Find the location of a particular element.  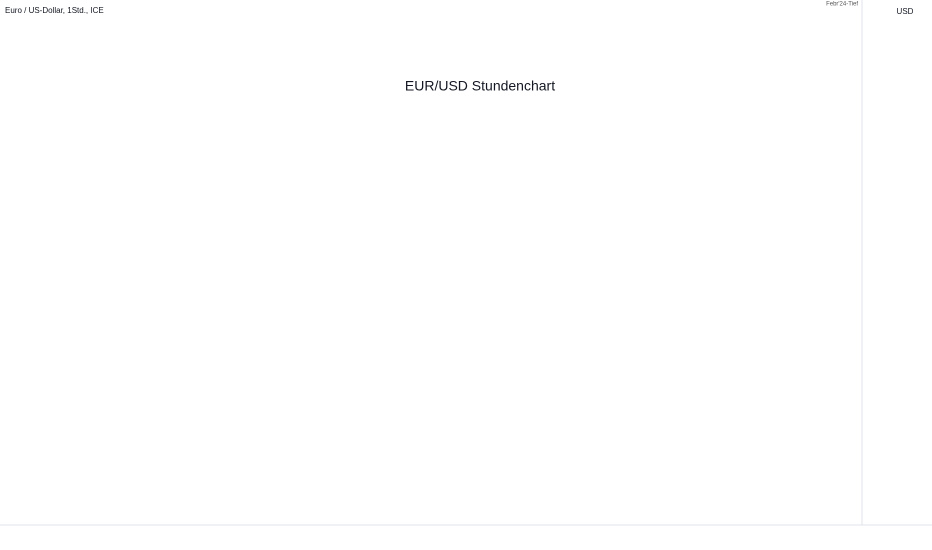

chart-subtitle: Euro / US-Dollar, 1Std., ICE is located at coordinates (54, 10).